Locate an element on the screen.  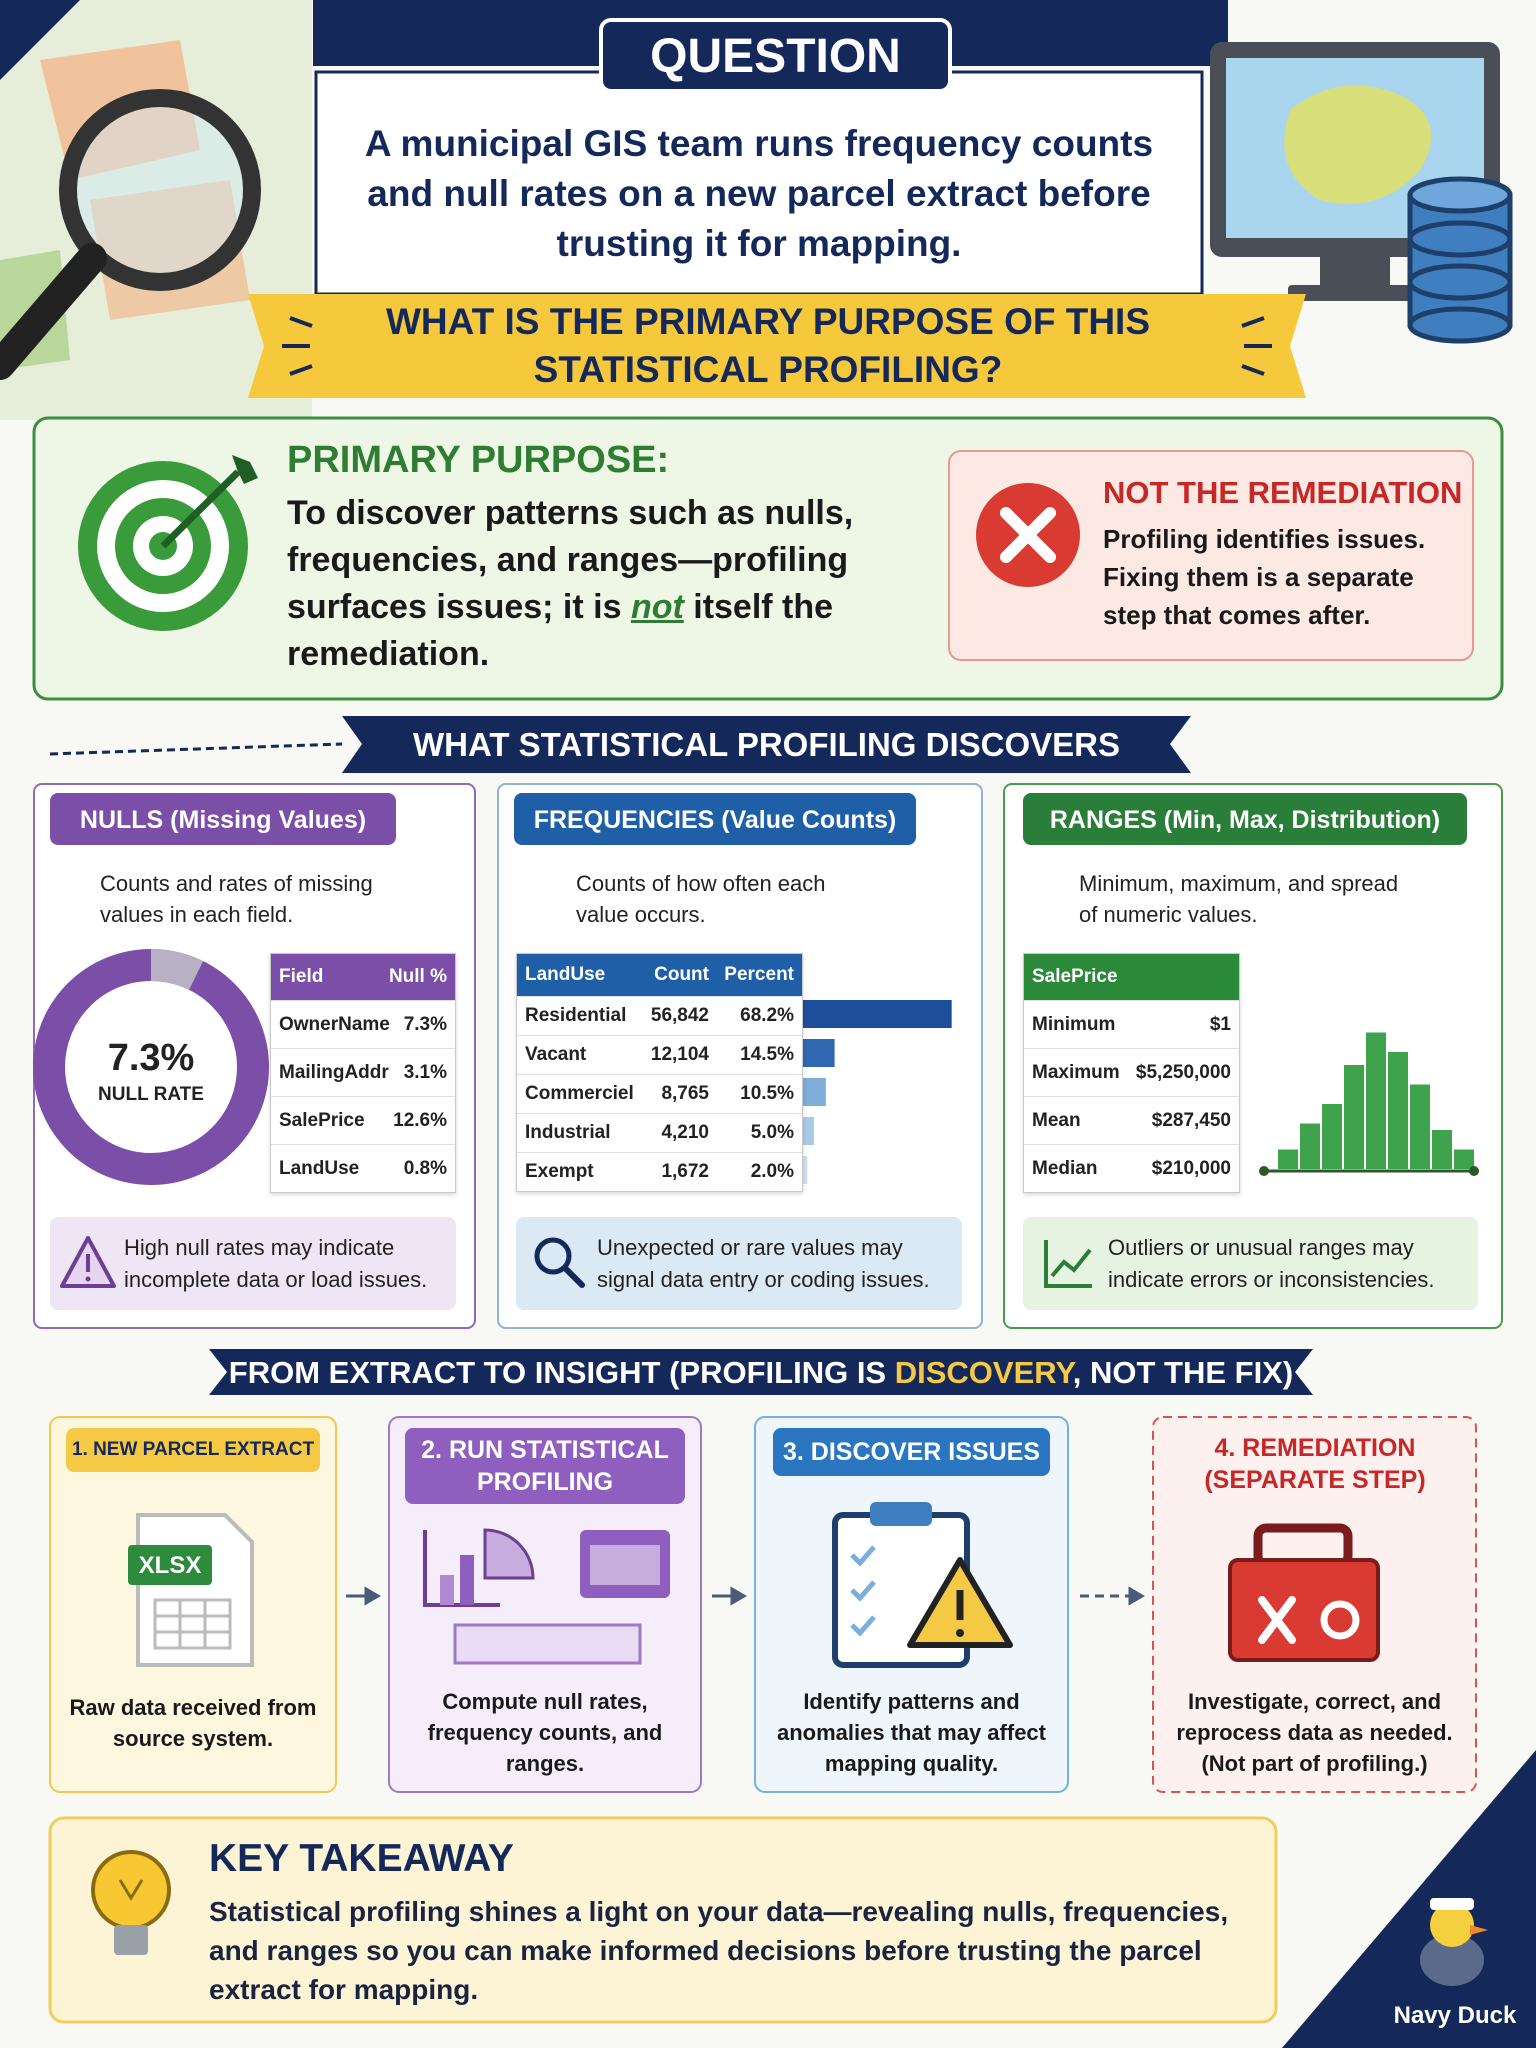
header-cell: Null % is located at coordinates (417, 976).